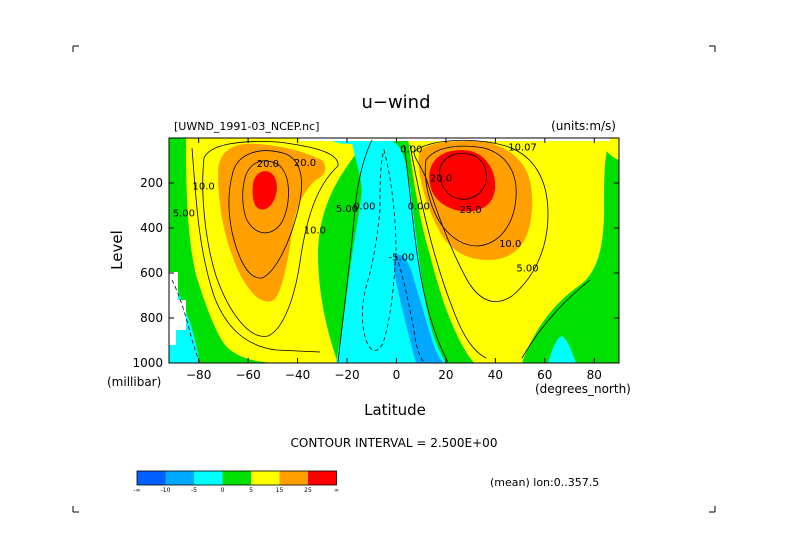 The width and height of the screenshot is (789, 558). What do you see at coordinates (463, 176) in the screenshot?
I see `contour-line-north-inner` at bounding box center [463, 176].